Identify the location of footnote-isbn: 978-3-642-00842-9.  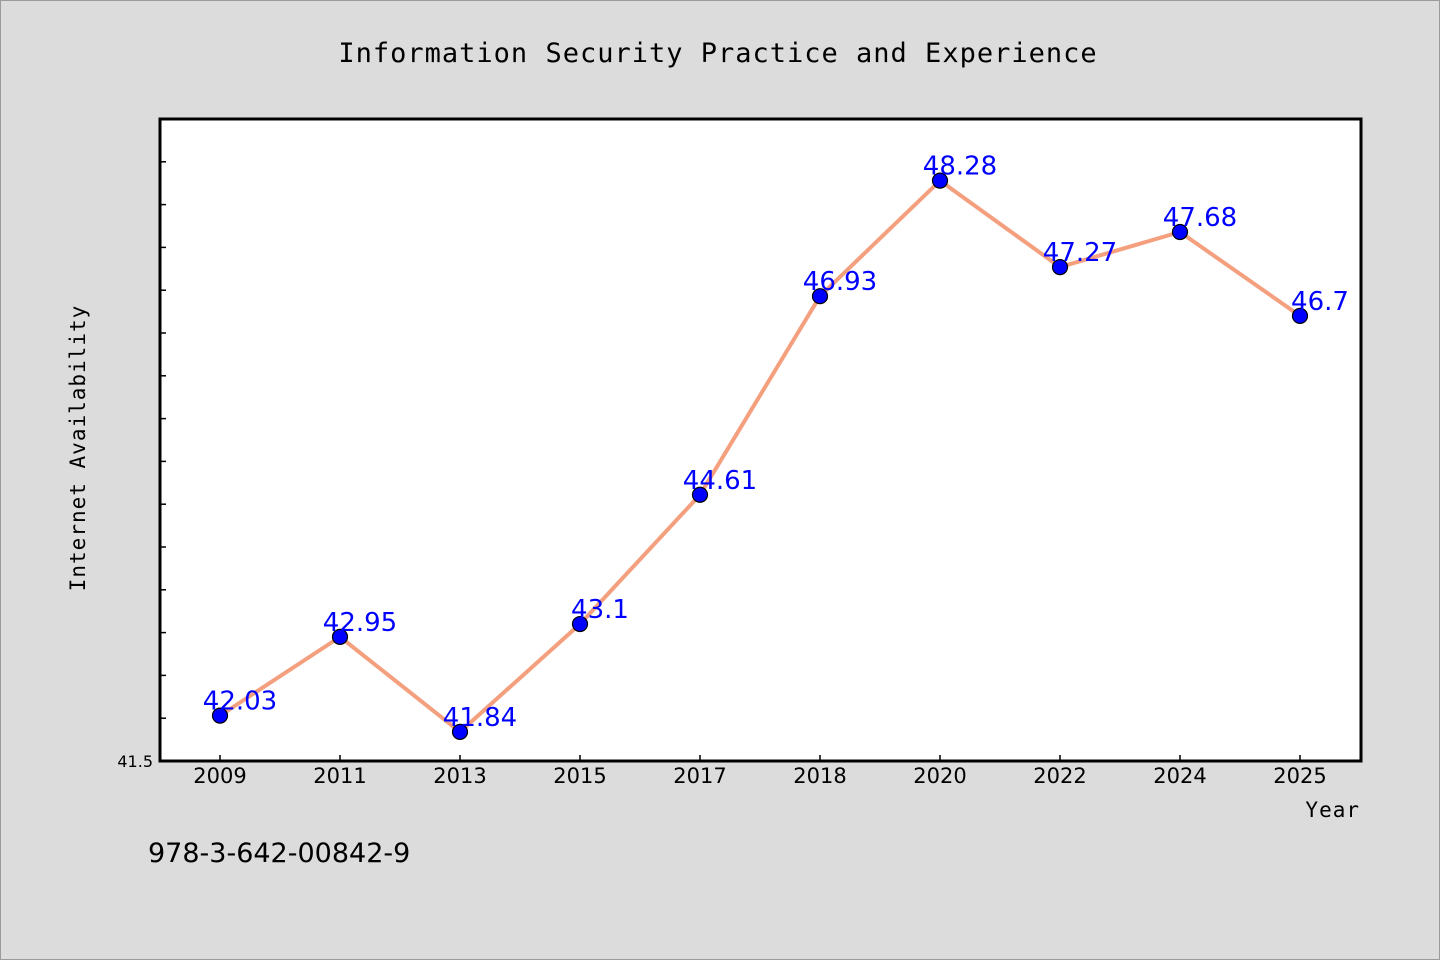
(279, 853).